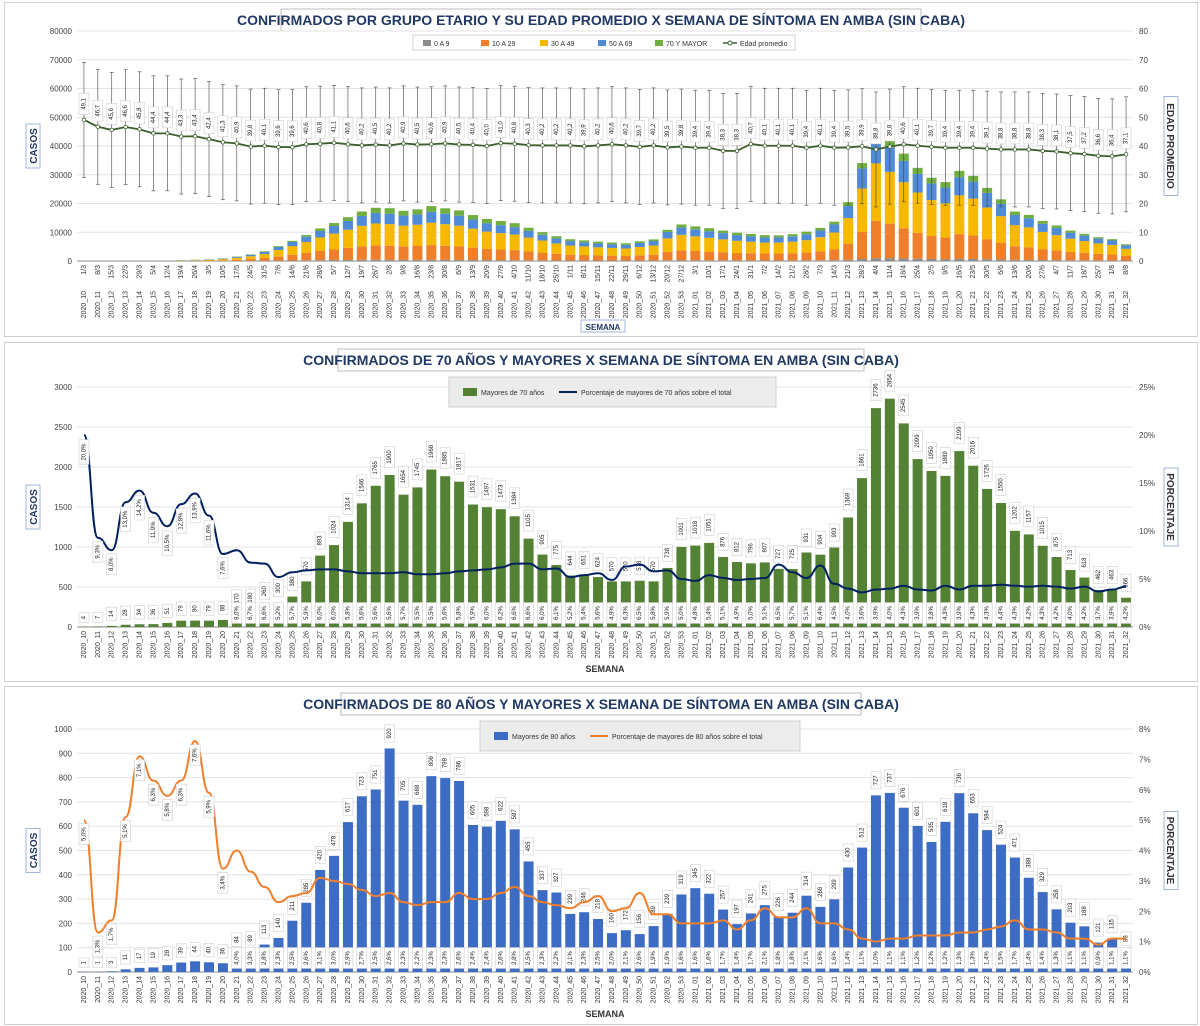  What do you see at coordinates (153, 989) in the screenshot?
I see `x-tick-label: 2020_15` at bounding box center [153, 989].